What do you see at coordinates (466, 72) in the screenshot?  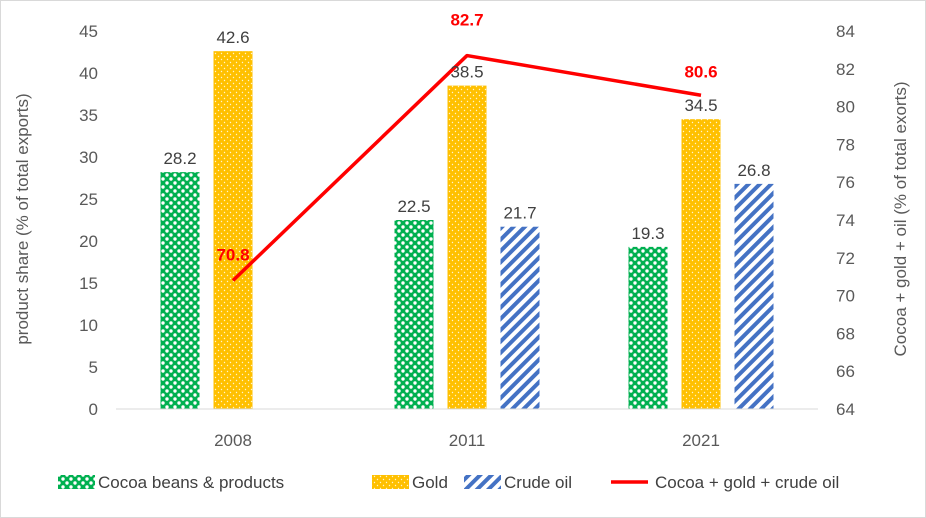 I see `bar-value-label: 38.5` at bounding box center [466, 72].